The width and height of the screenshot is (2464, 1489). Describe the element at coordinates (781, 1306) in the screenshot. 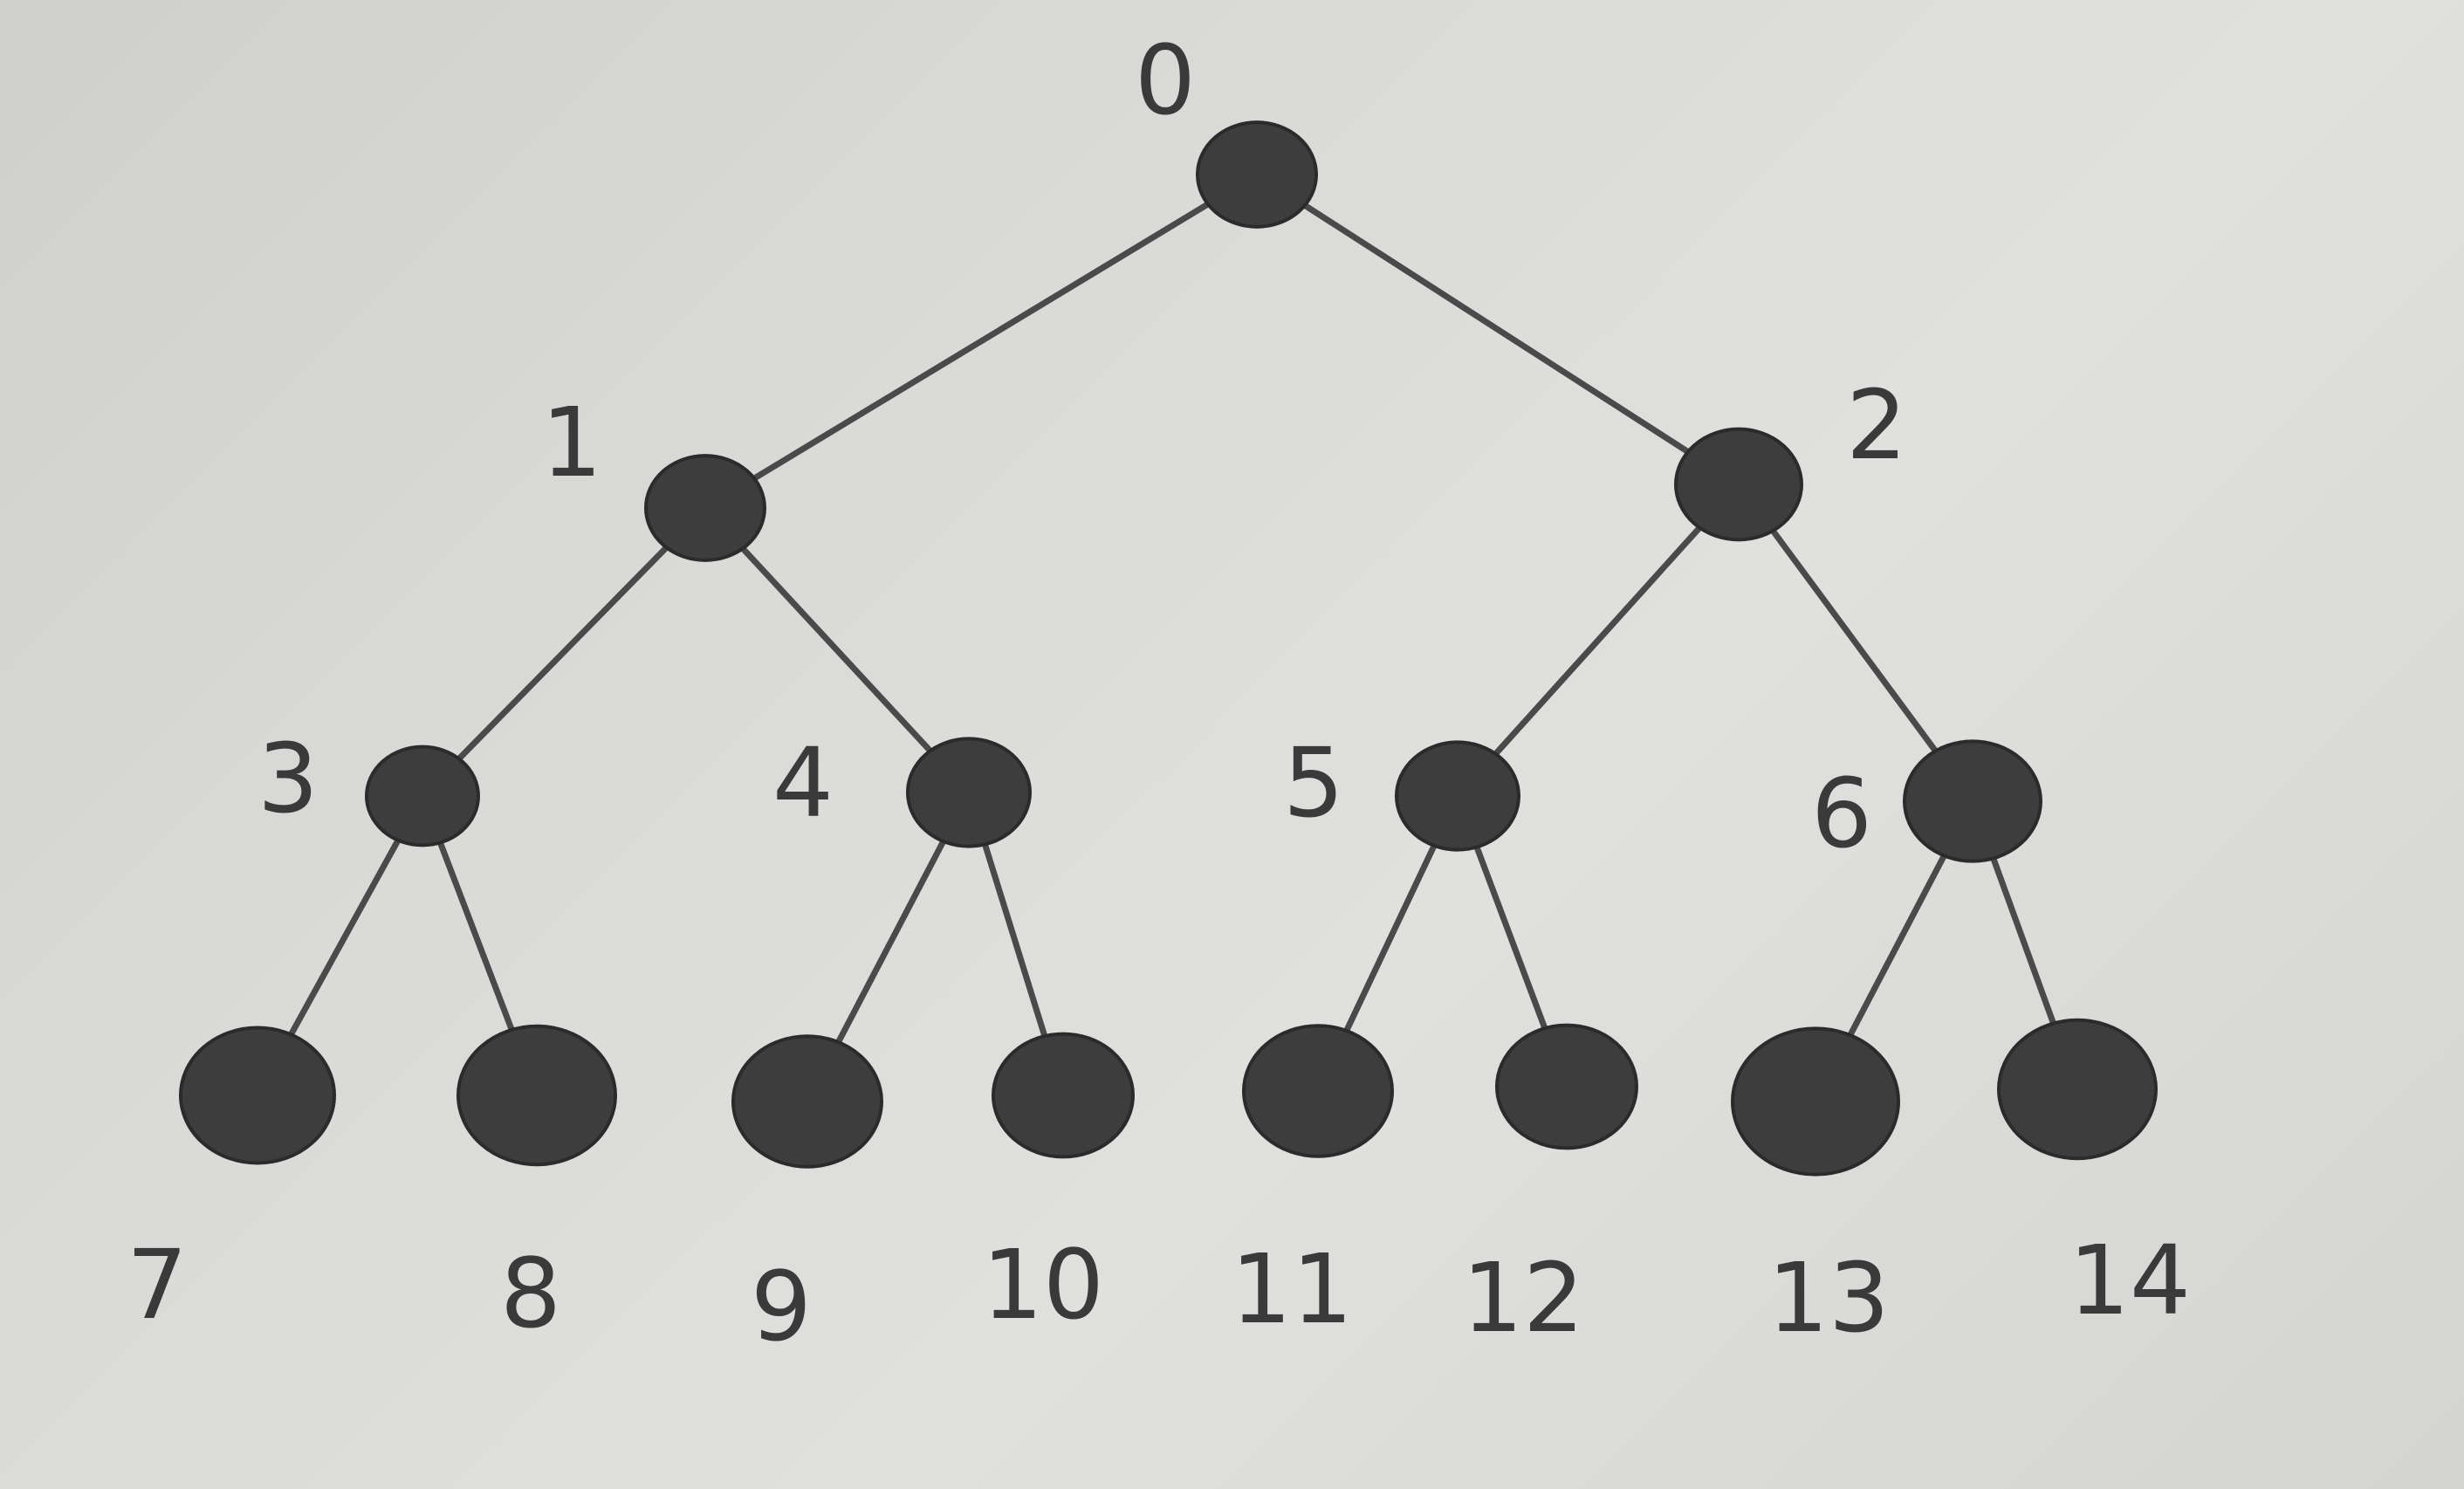

I see `node-label-9: 9` at that location.